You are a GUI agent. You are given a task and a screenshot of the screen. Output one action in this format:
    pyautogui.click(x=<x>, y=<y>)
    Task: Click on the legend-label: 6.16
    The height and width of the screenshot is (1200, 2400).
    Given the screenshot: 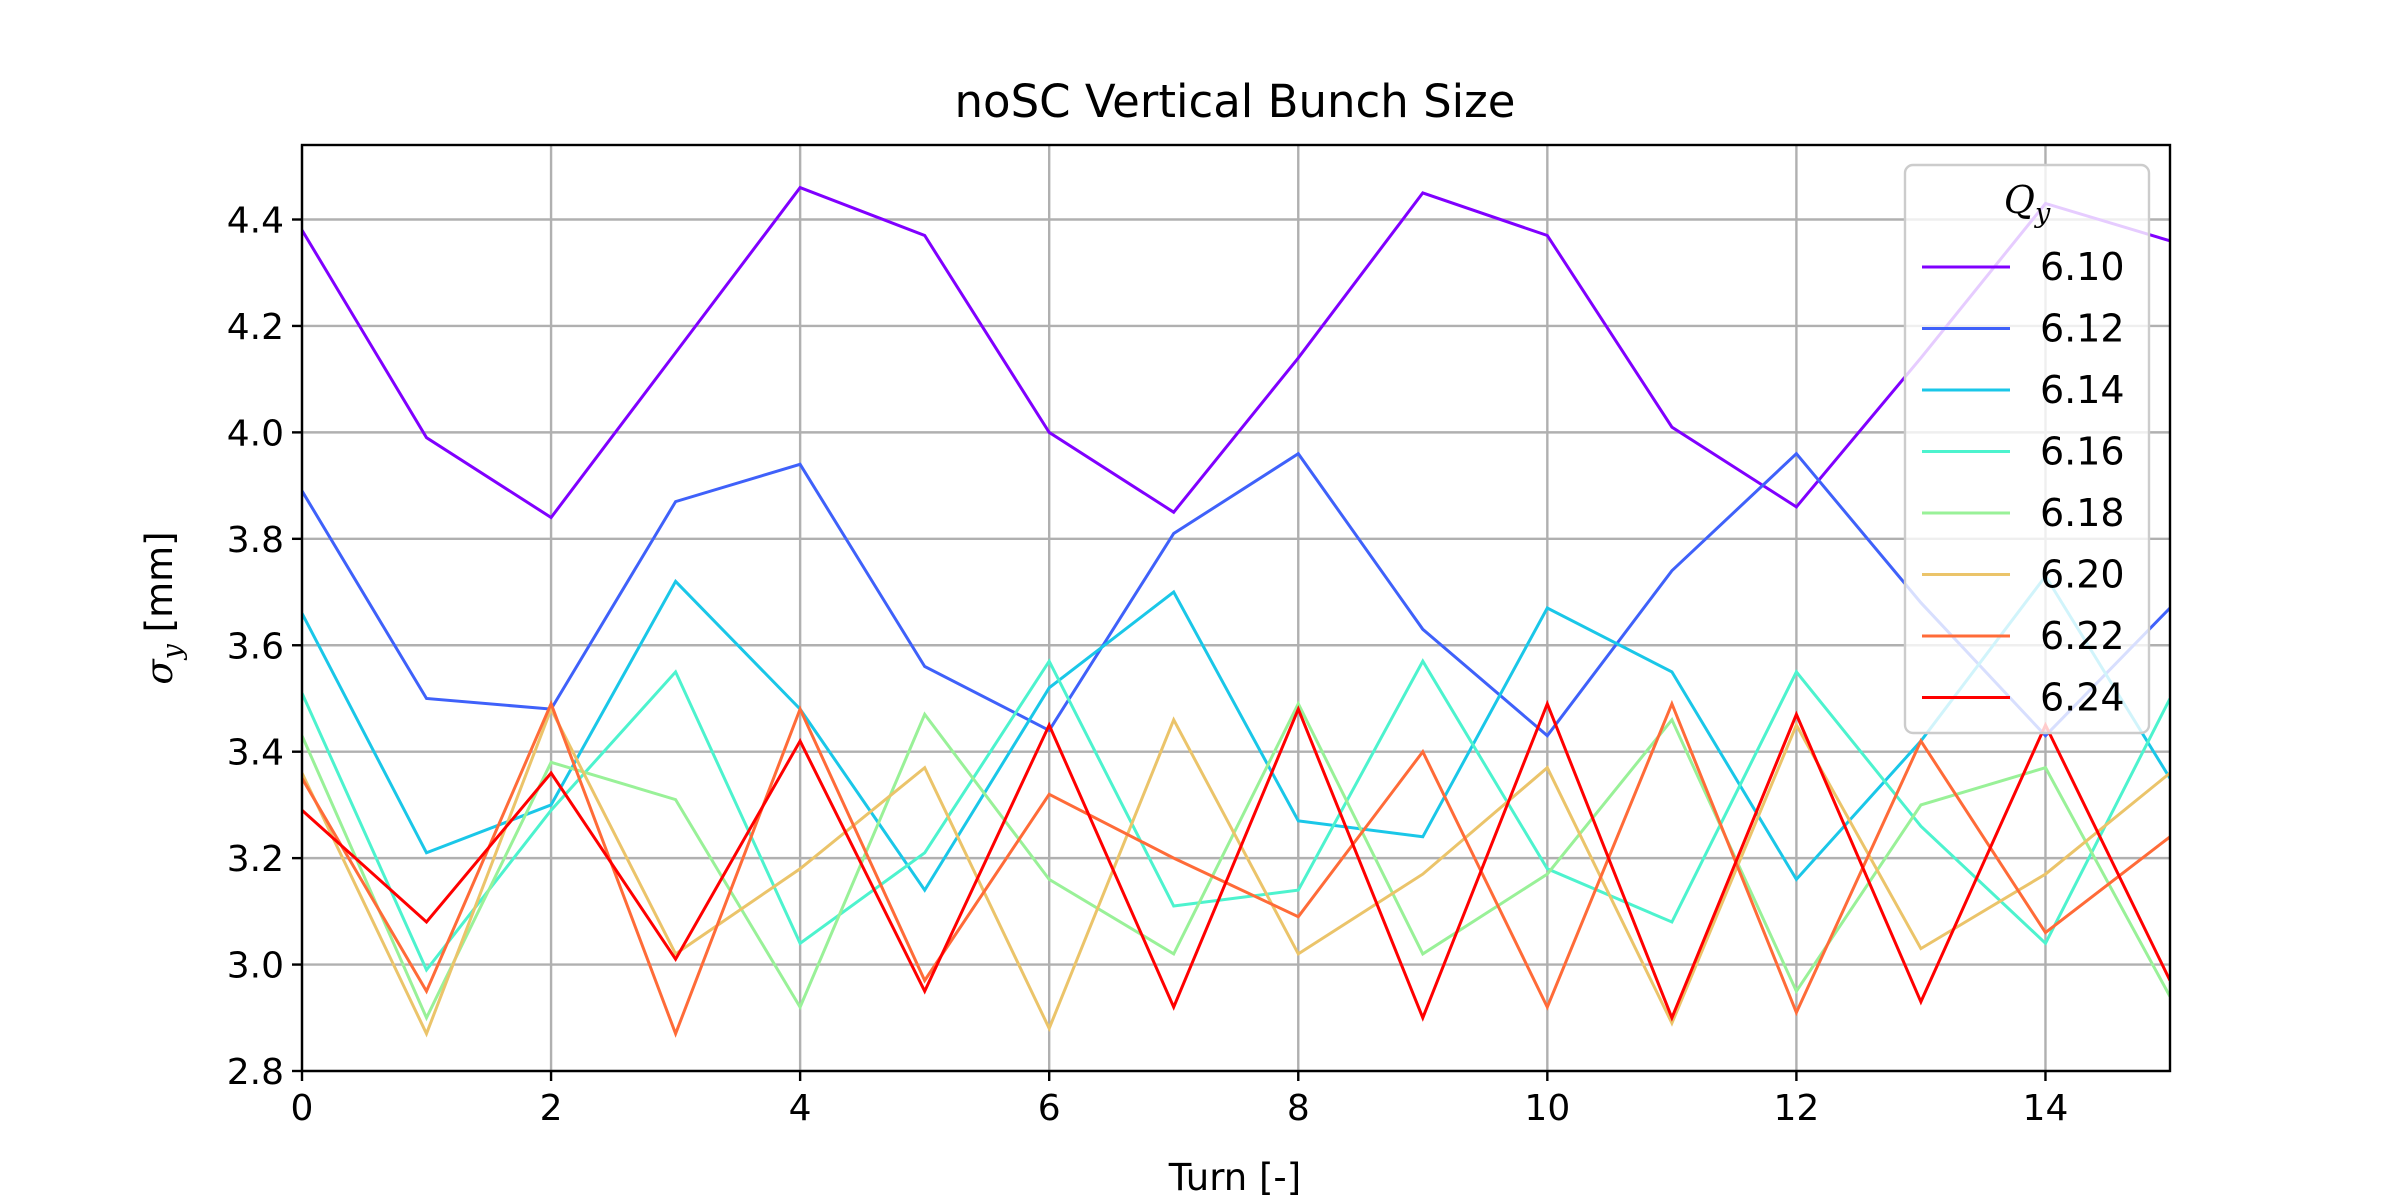 What is the action you would take?
    pyautogui.click(x=2082, y=452)
    